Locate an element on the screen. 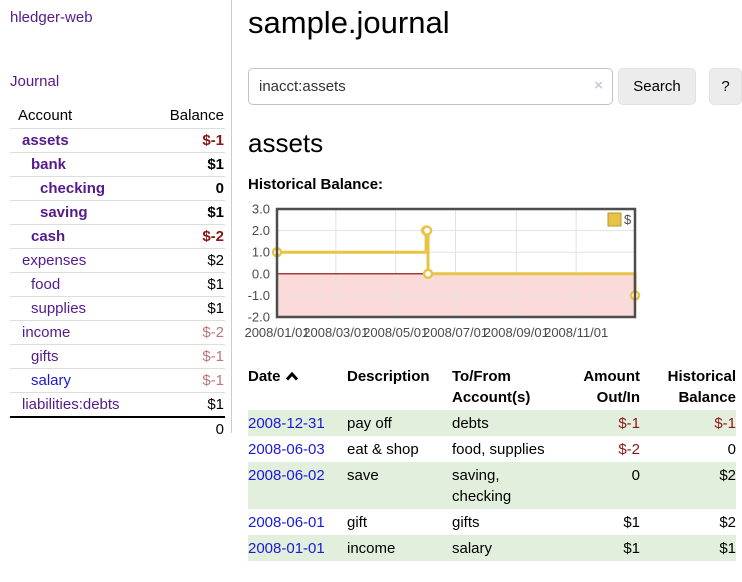 The height and width of the screenshot is (582, 742). account-link: checking is located at coordinates (73, 188).